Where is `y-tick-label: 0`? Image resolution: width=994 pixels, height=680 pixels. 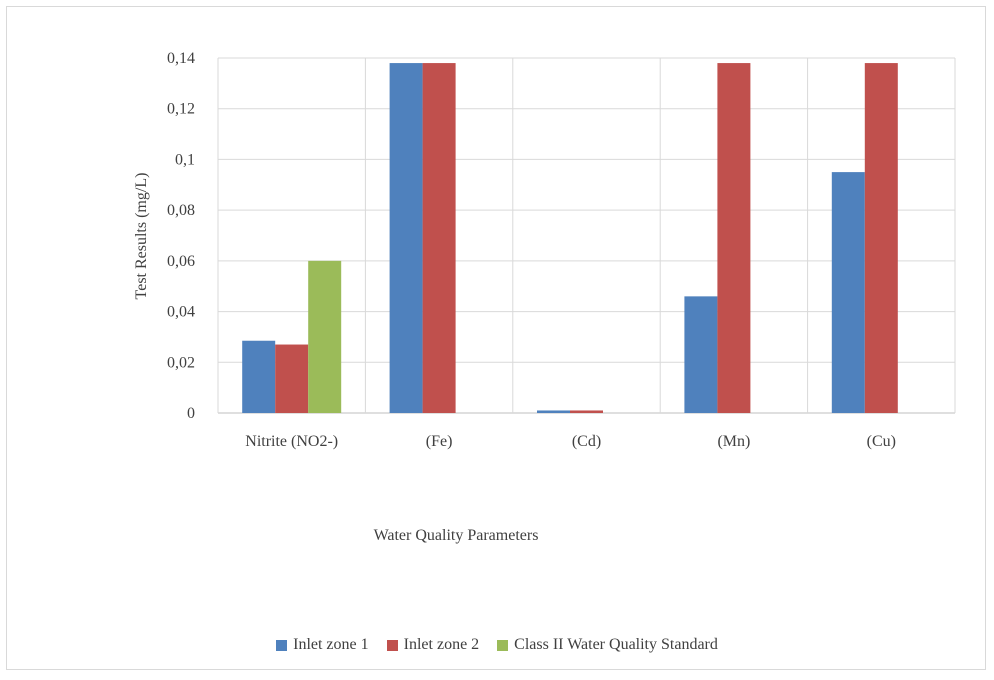
y-tick-label: 0 is located at coordinates (191, 413).